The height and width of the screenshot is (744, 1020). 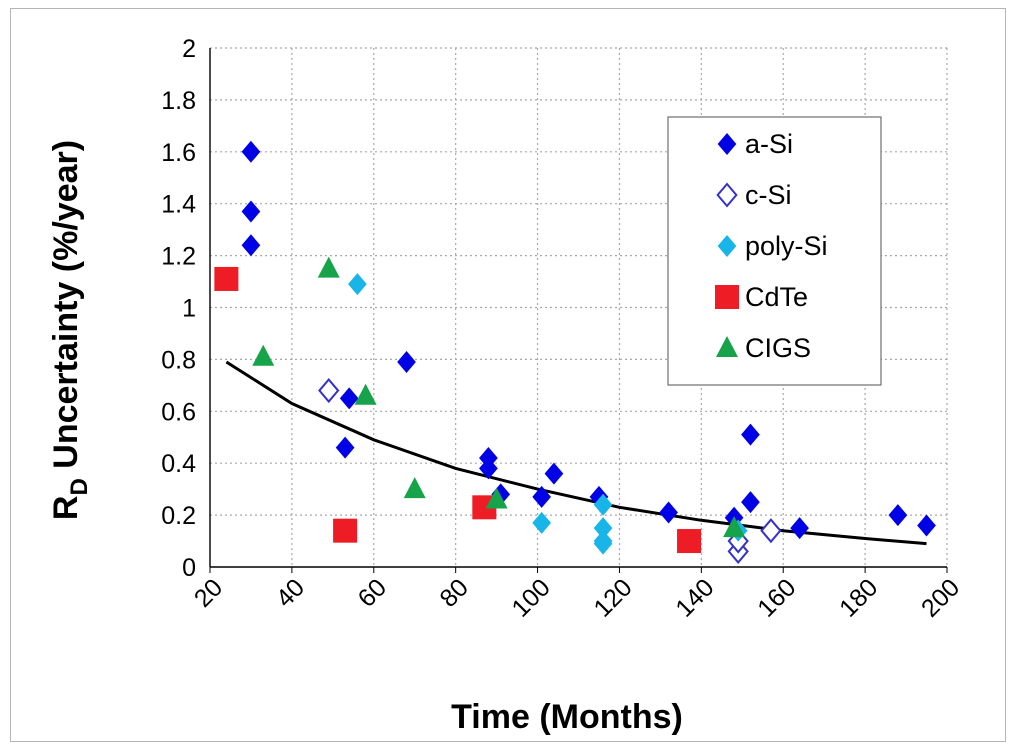 What do you see at coordinates (940, 597) in the screenshot?
I see `x-tick-label: 200` at bounding box center [940, 597].